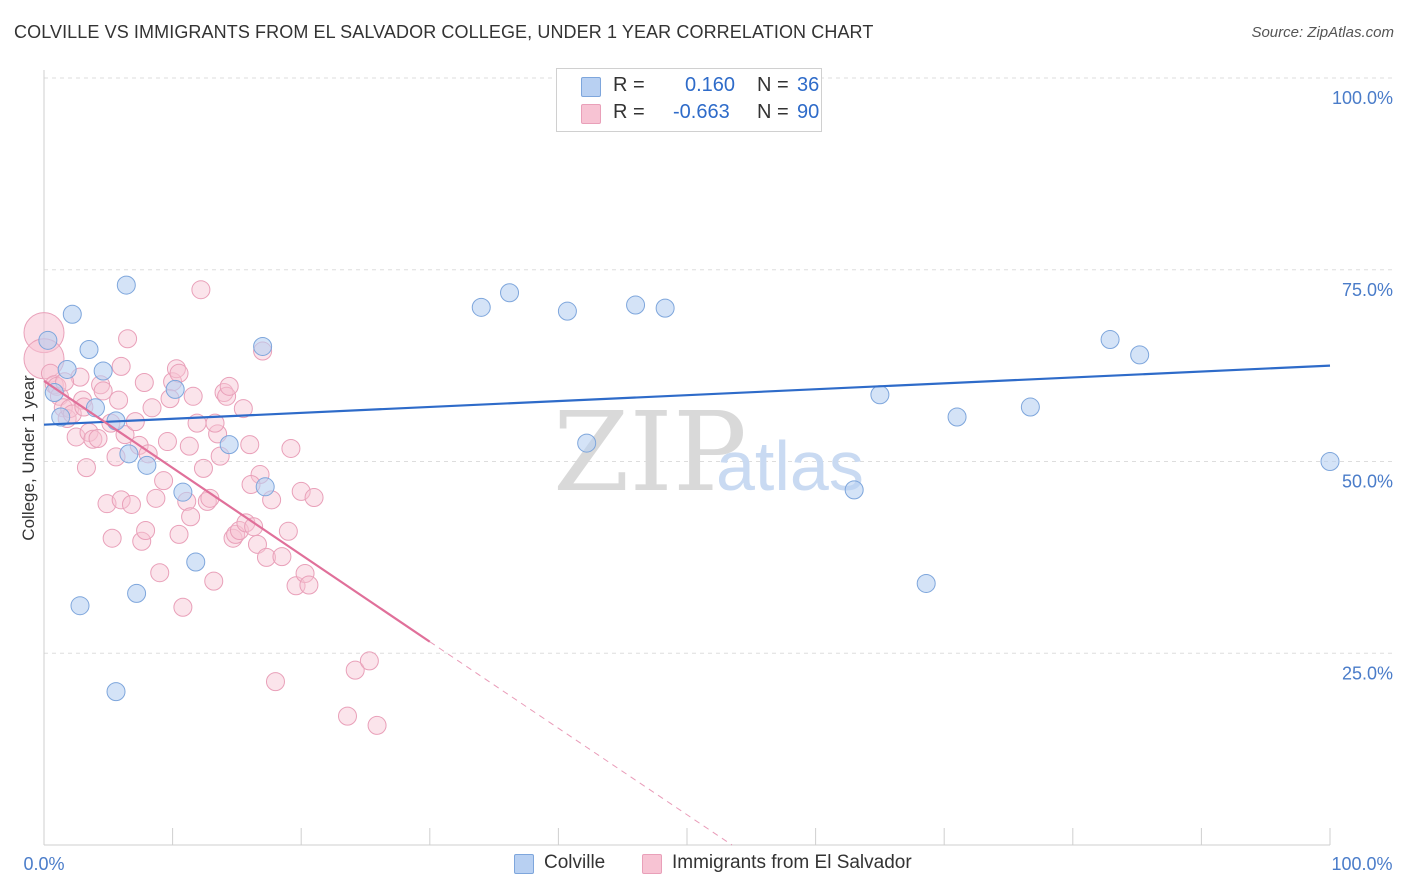 The image size is (1406, 892). What do you see at coordinates (701, 112) in the screenshot?
I see `legend-r-value: -0.663` at bounding box center [701, 112].